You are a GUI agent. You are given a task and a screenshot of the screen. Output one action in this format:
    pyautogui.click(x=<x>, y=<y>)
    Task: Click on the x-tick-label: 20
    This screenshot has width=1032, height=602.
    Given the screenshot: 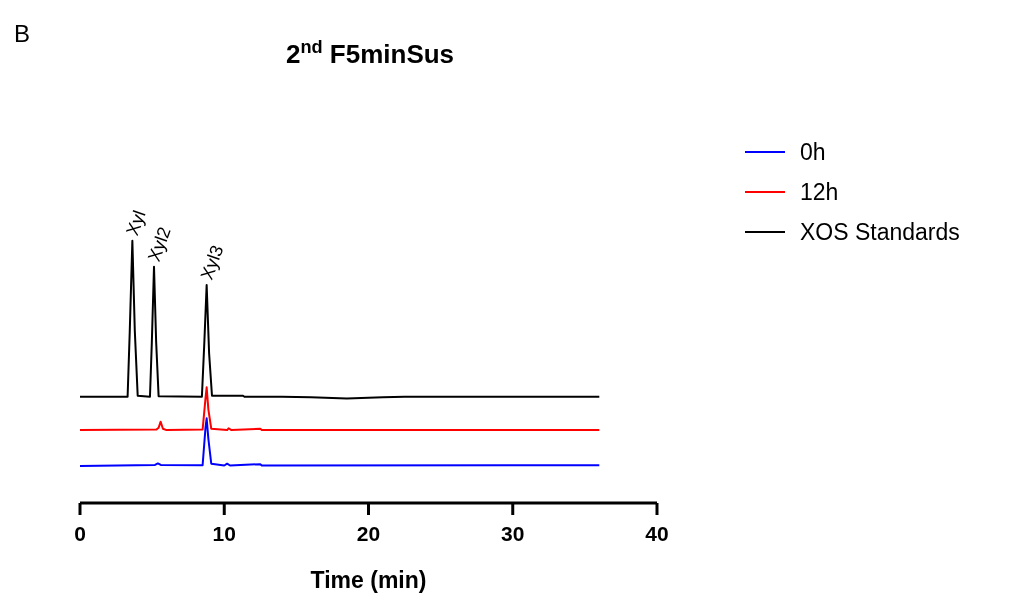 What is the action you would take?
    pyautogui.click(x=368, y=533)
    